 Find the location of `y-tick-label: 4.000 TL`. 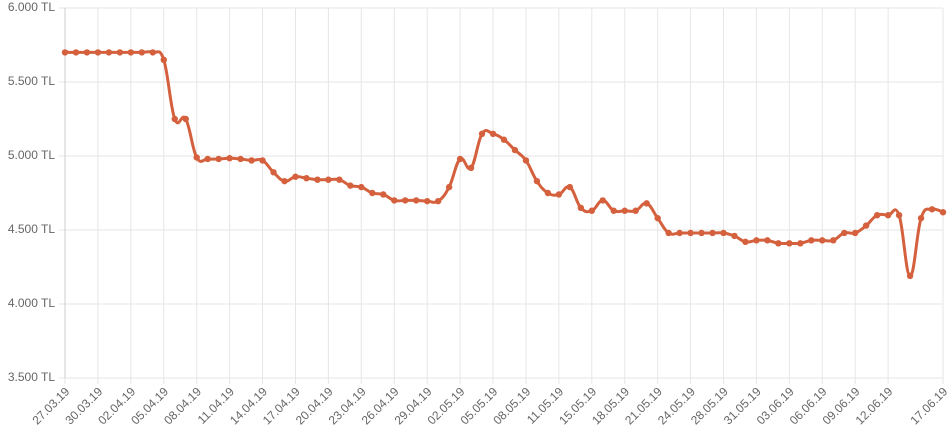

y-tick-label: 4.000 TL is located at coordinates (31, 303).